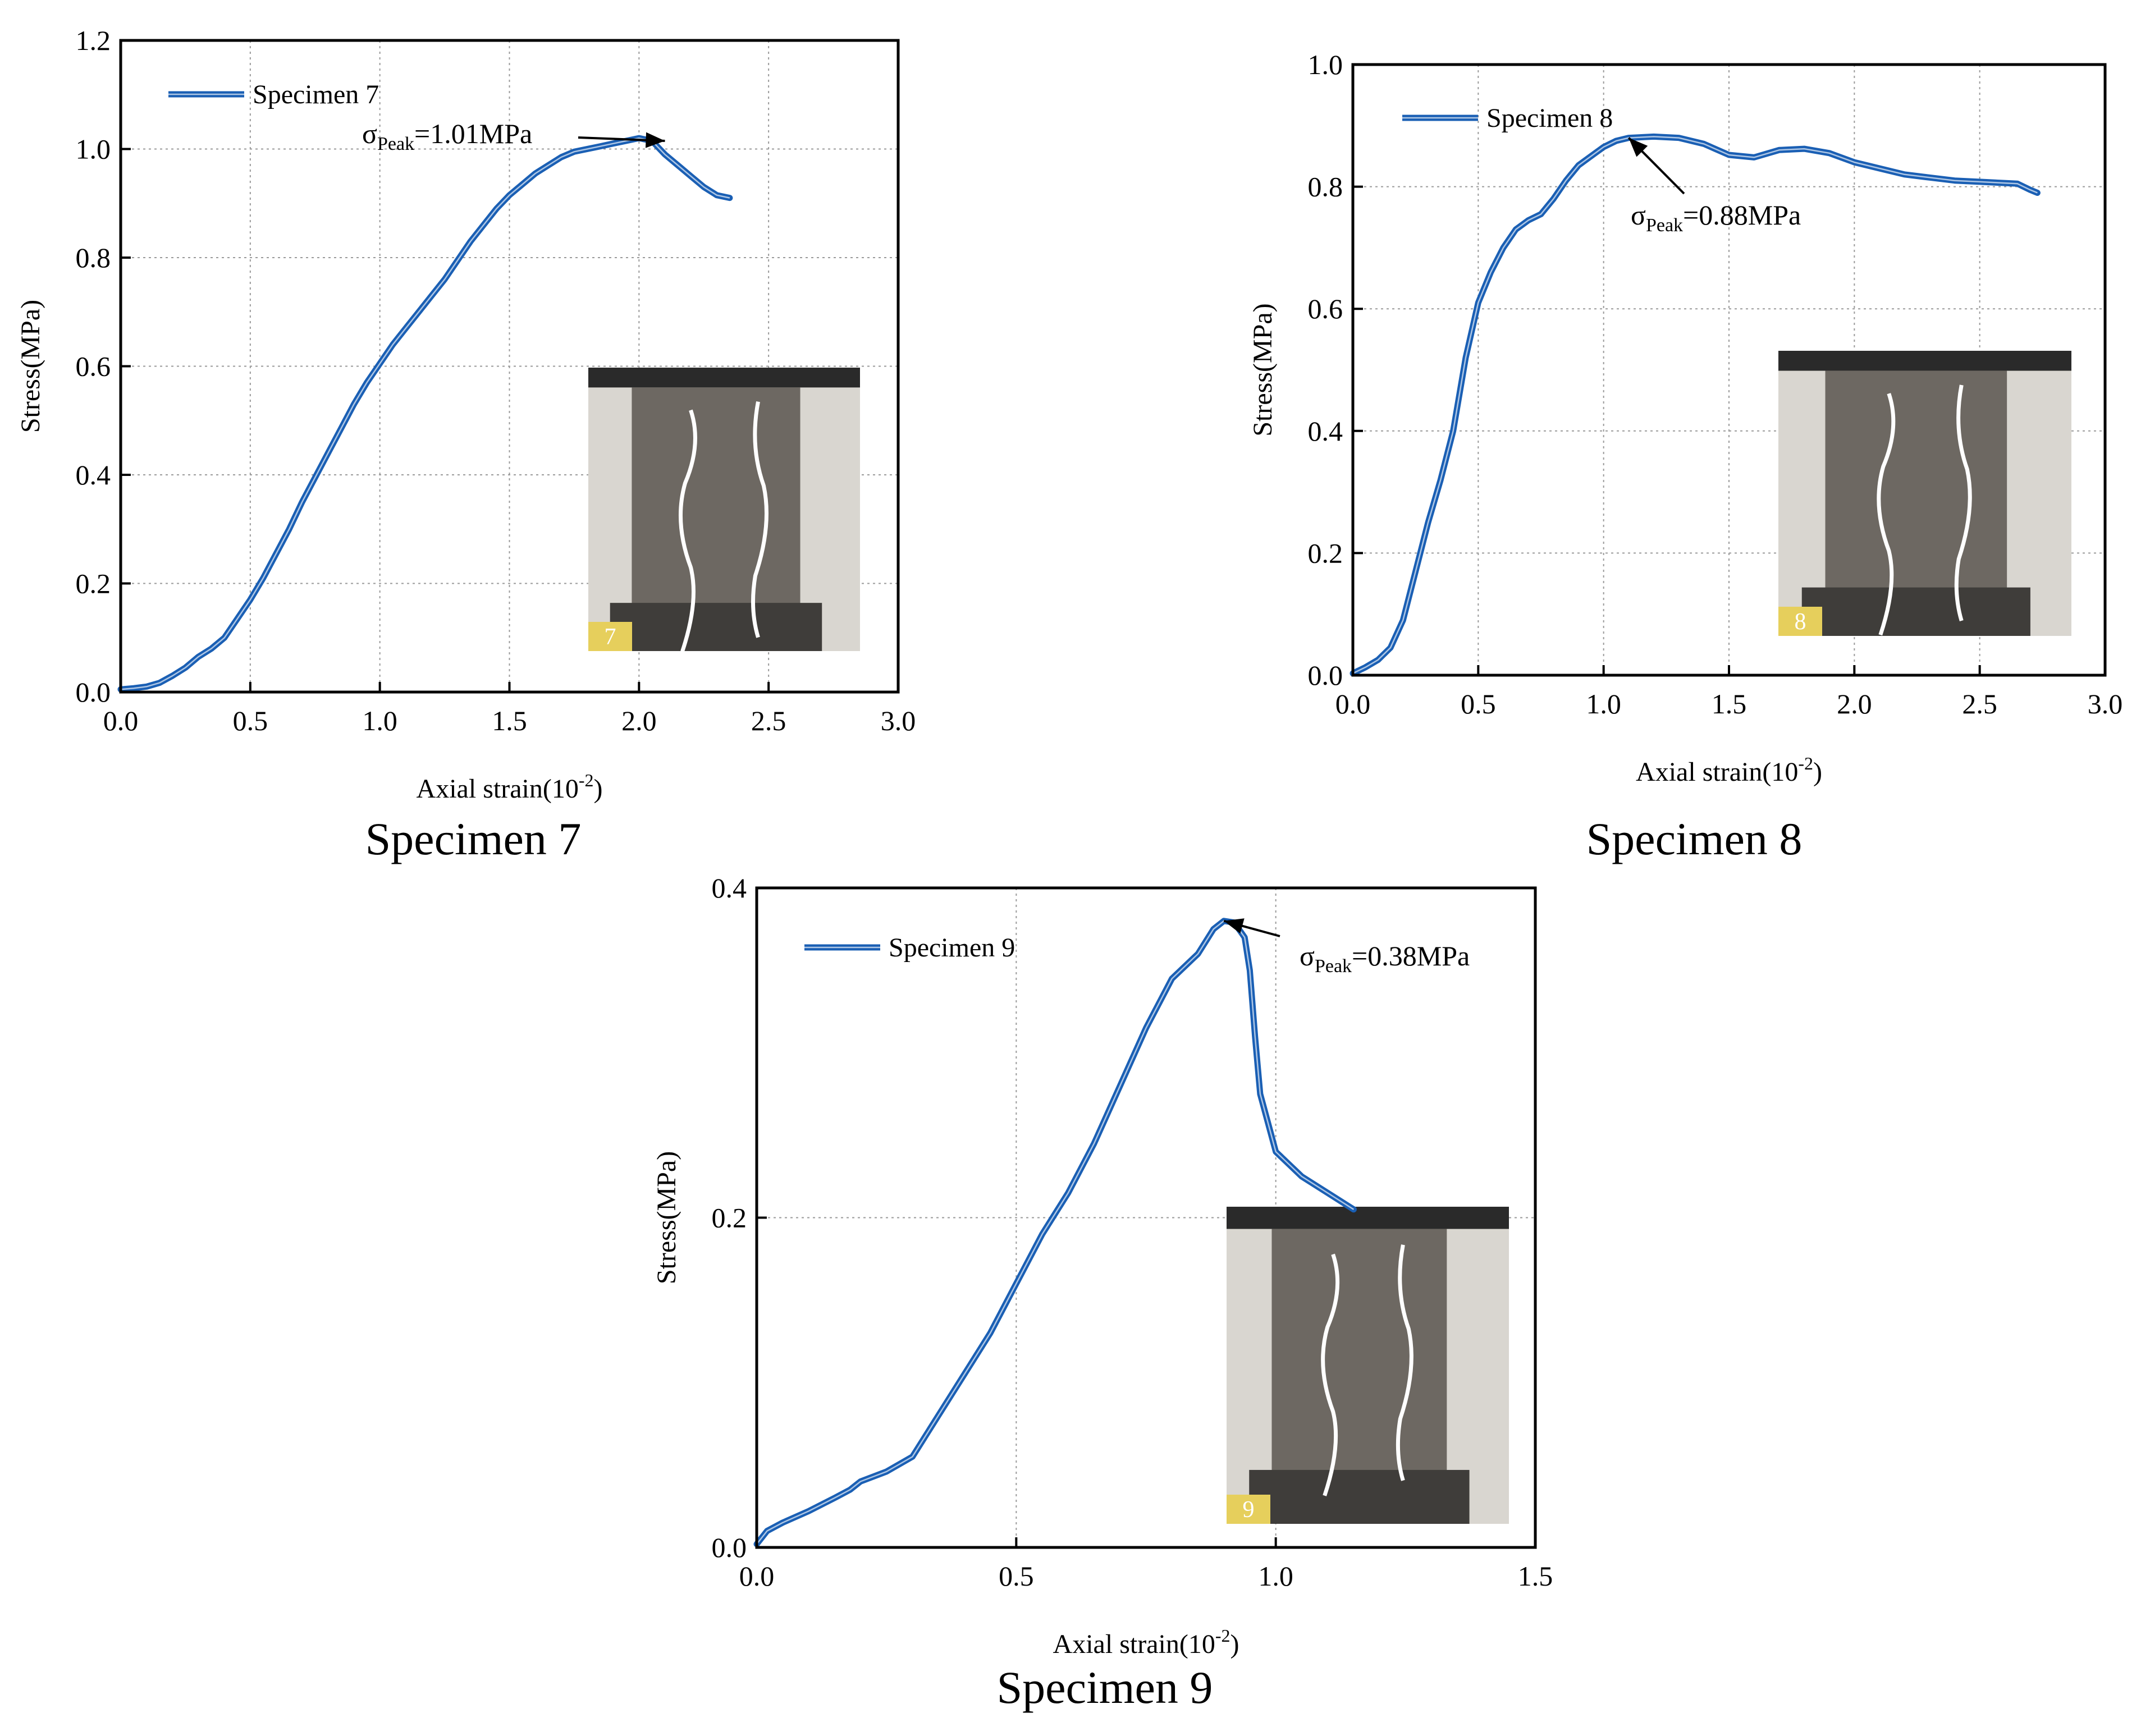 This screenshot has width=2150, height=1736. What do you see at coordinates (447, 136) in the screenshot?
I see `peak-annotation: σPeak=1.01MPa` at bounding box center [447, 136].